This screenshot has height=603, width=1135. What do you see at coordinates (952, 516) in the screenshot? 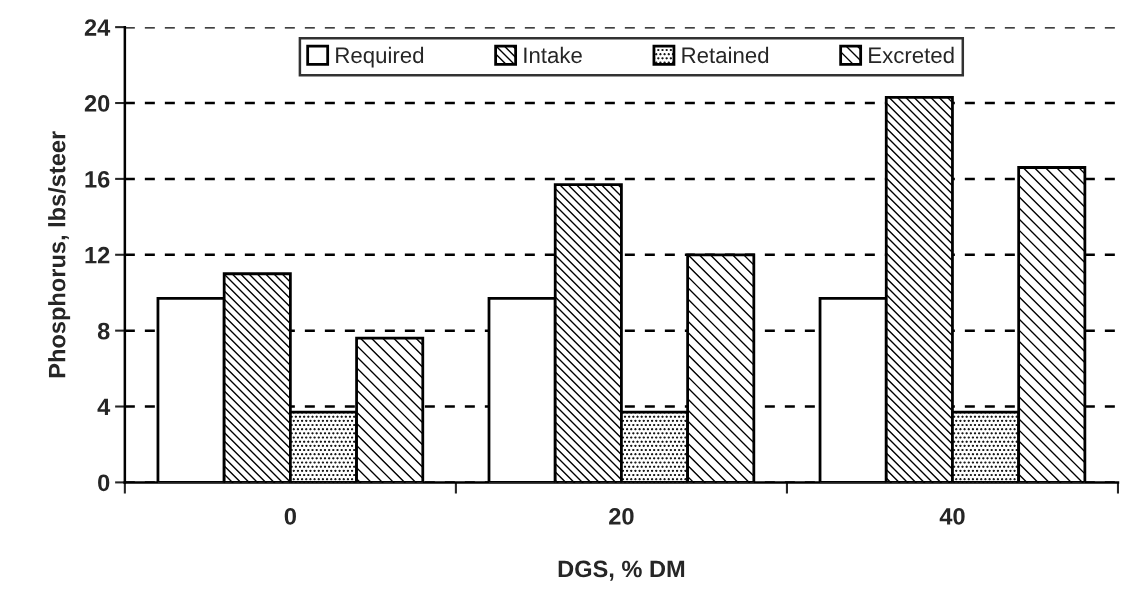
I see `x-tick-label: 40` at bounding box center [952, 516].